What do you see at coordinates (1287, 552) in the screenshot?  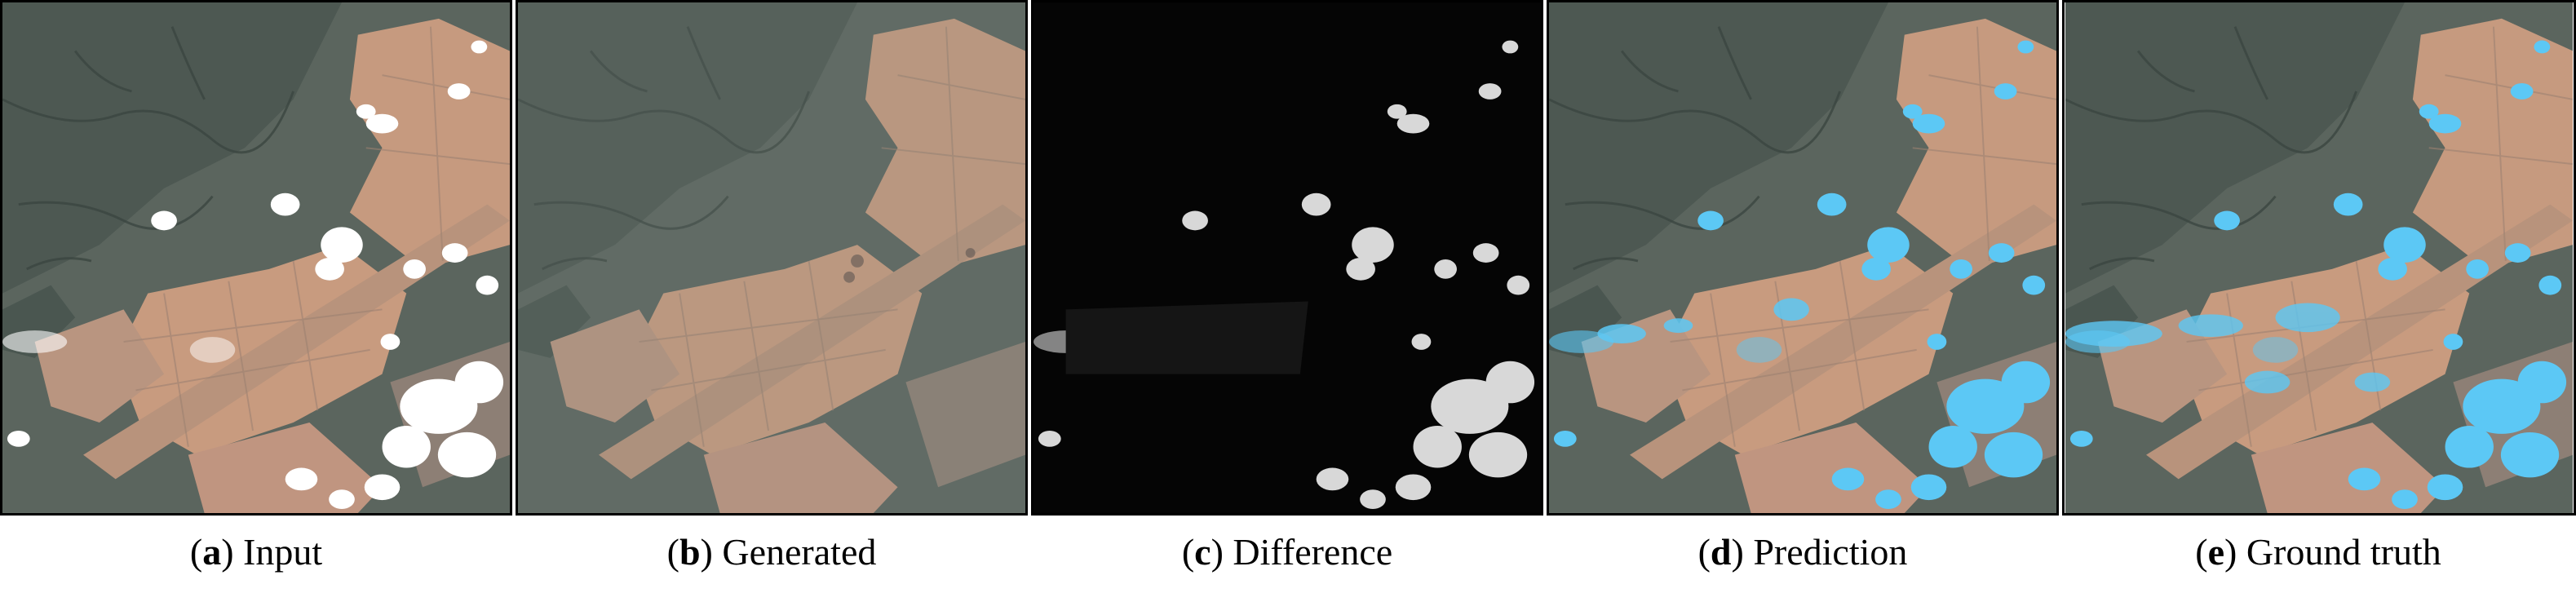 I see `caption-c: (c) Difference` at bounding box center [1287, 552].